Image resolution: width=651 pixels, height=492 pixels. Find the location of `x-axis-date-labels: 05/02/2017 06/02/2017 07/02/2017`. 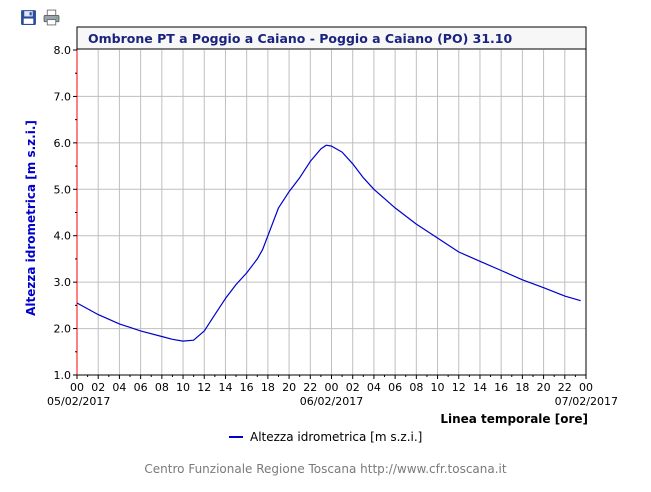

x-axis-date-labels: 05/02/2017 06/02/2017 07/02/2017 is located at coordinates (332, 401).